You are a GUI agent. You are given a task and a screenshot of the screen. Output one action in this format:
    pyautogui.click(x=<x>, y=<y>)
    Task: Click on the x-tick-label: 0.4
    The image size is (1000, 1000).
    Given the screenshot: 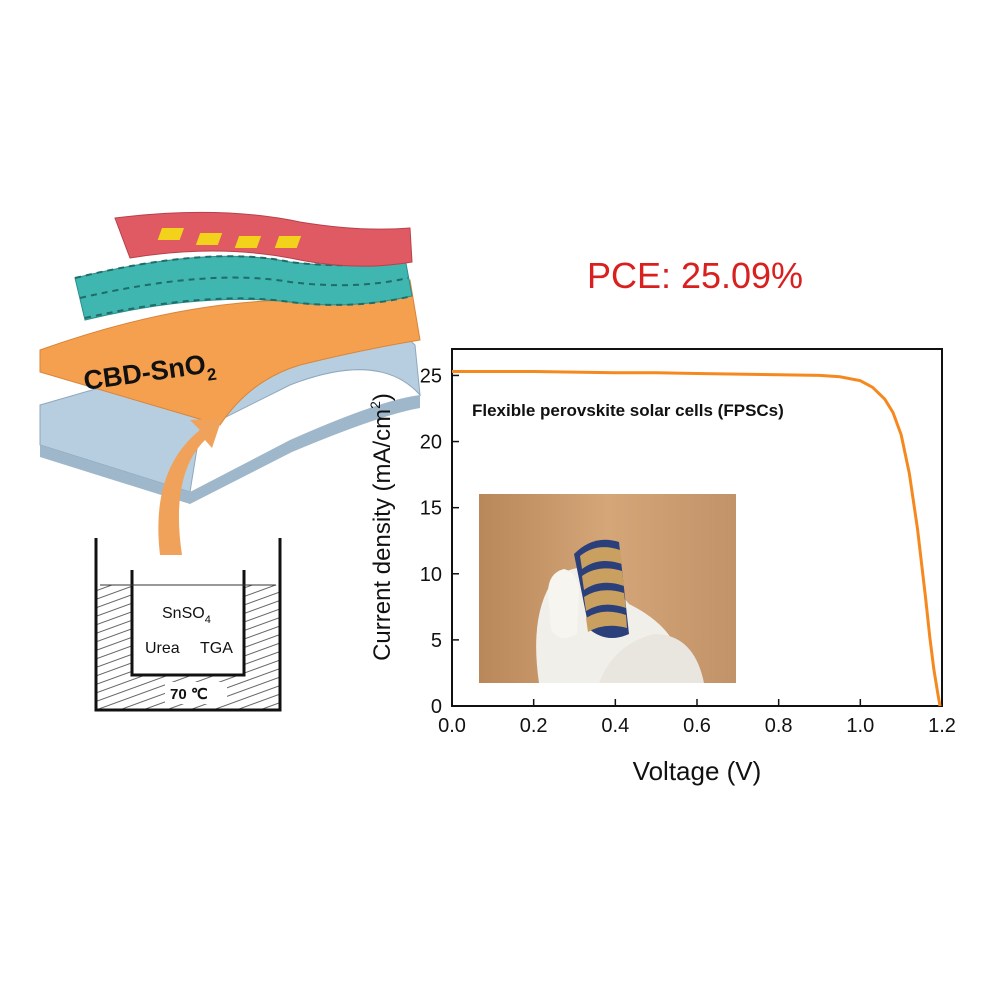 What is the action you would take?
    pyautogui.click(x=615, y=726)
    